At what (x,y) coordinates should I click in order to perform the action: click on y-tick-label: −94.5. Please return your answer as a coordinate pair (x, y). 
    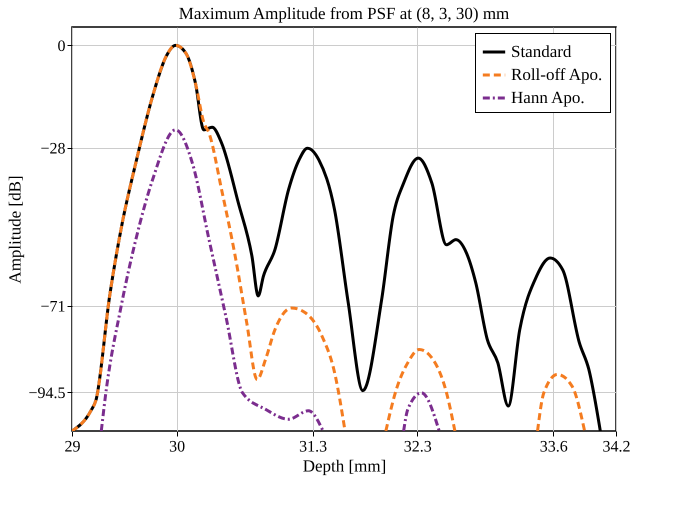
    Looking at the image, I should click on (47, 393).